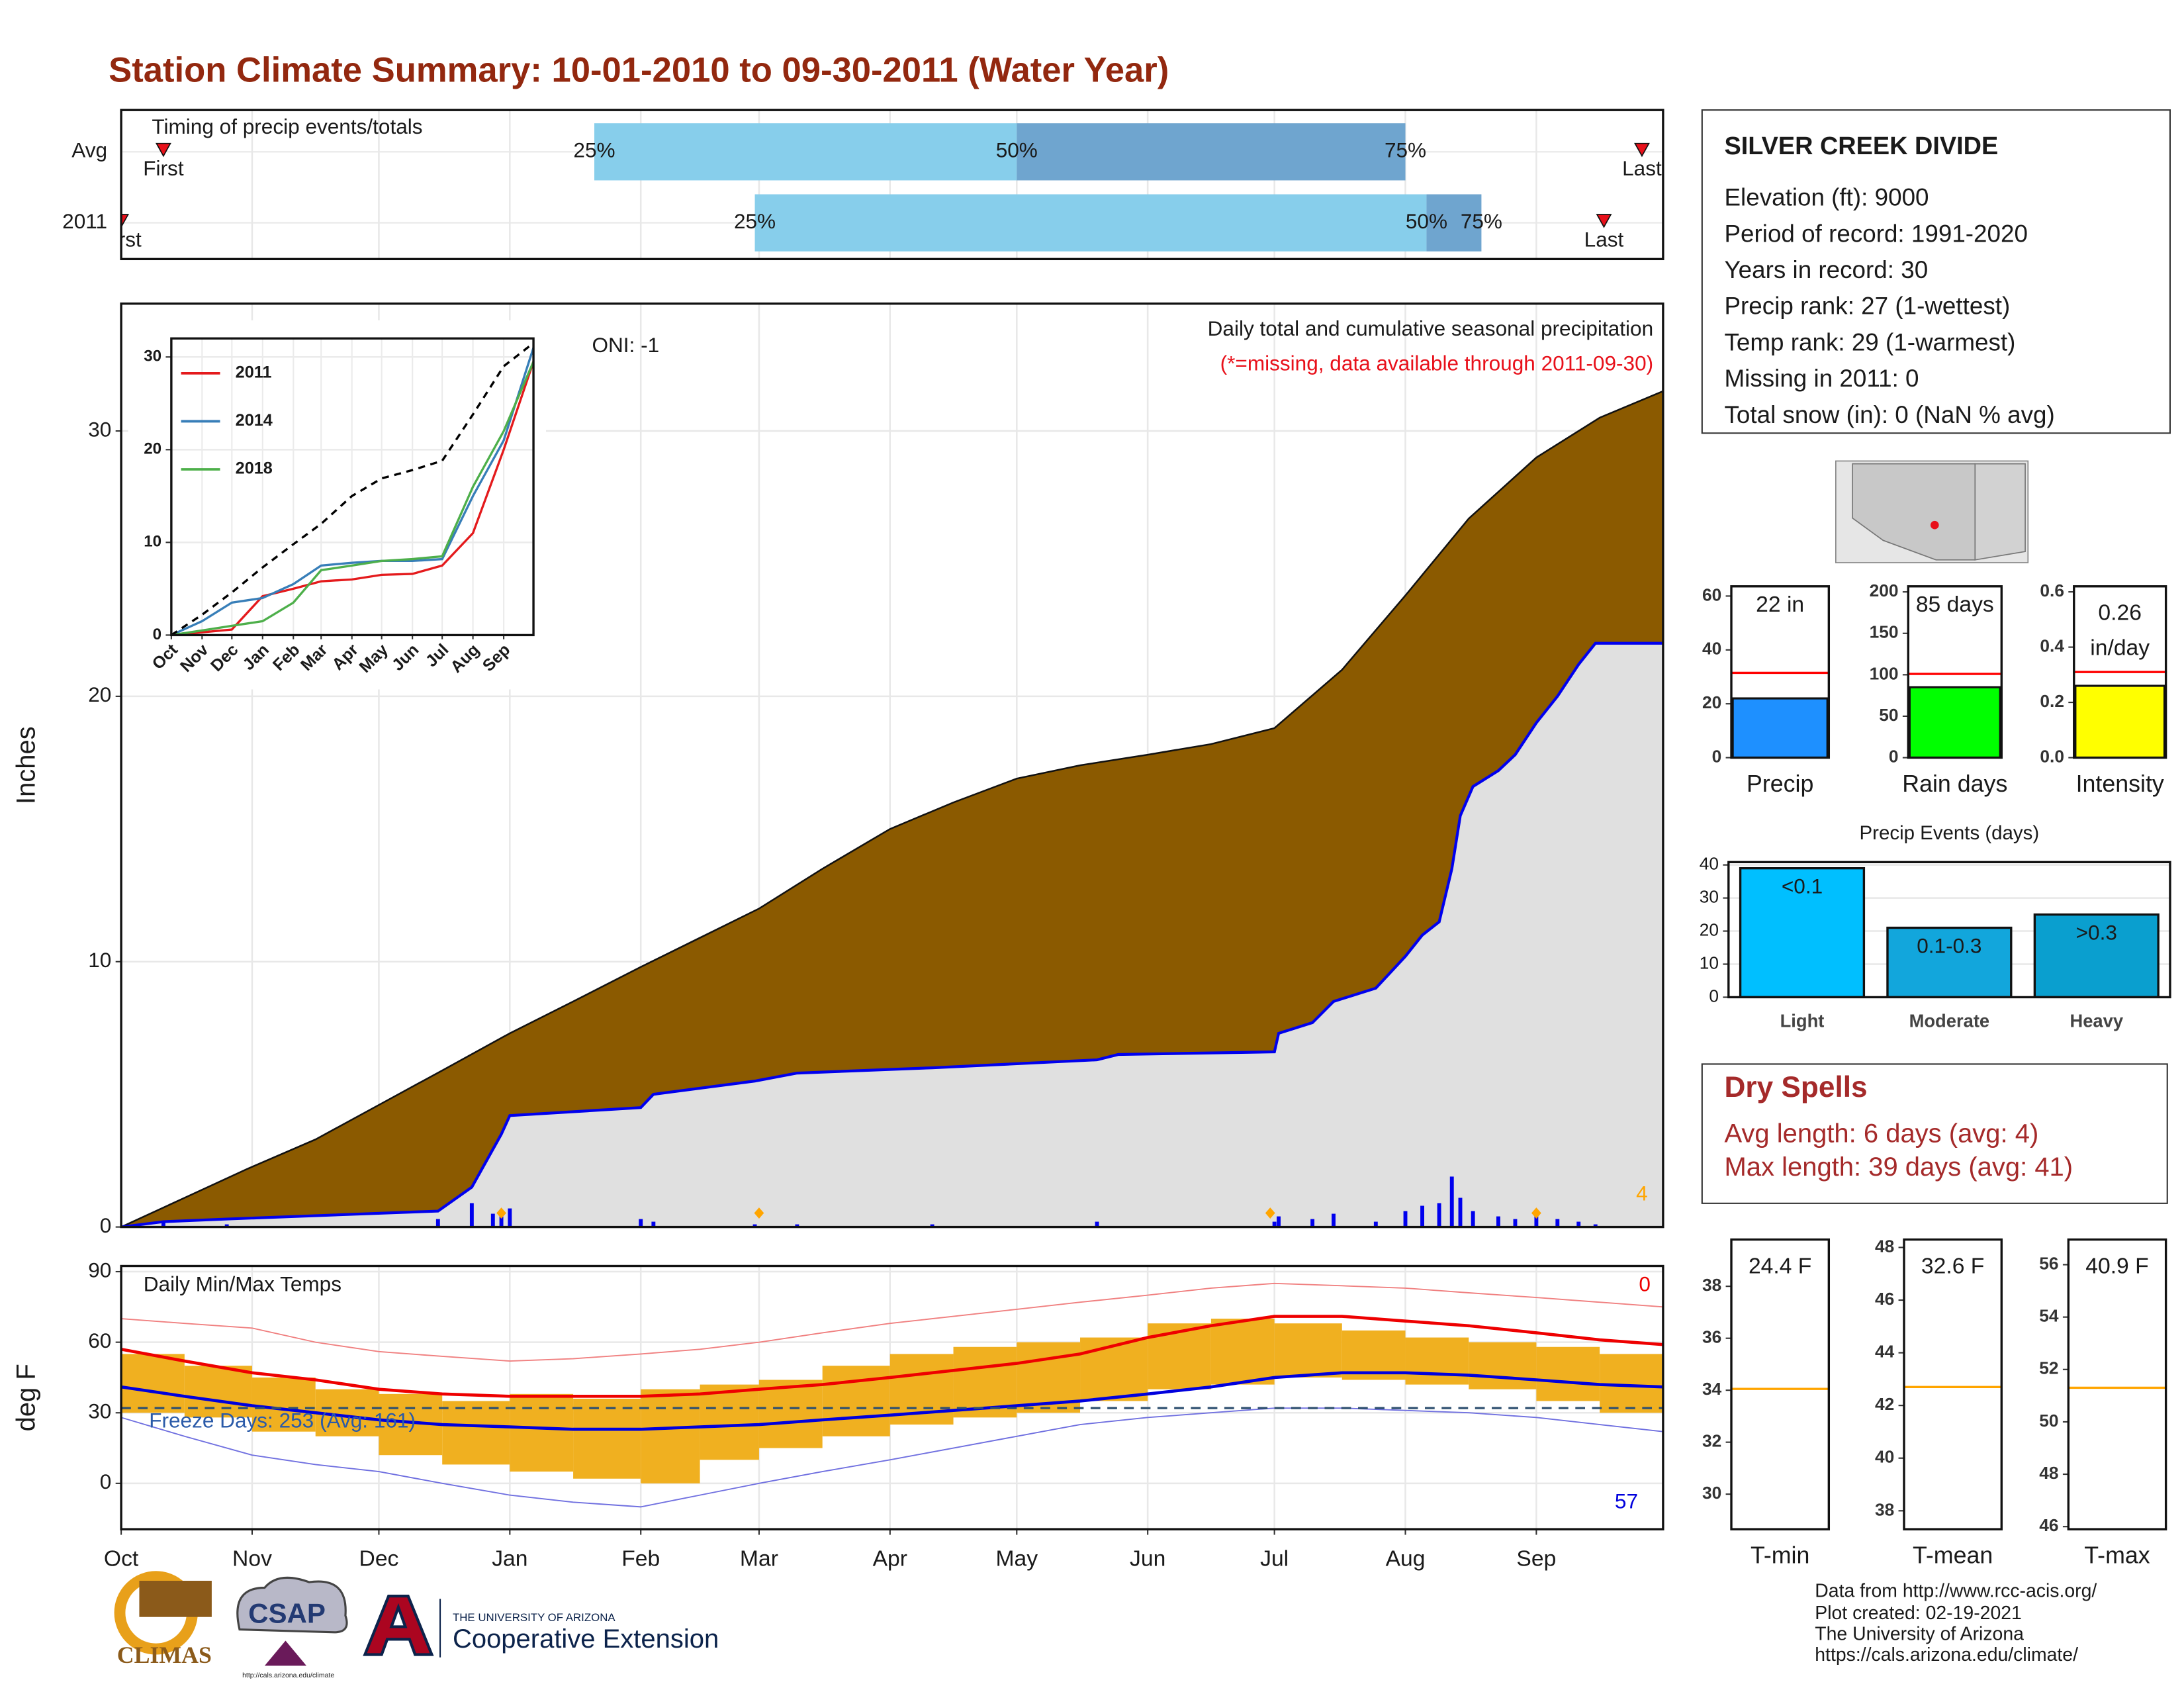 This screenshot has height=1688, width=2184. What do you see at coordinates (2000, 512) in the screenshot?
I see `map-state` at bounding box center [2000, 512].